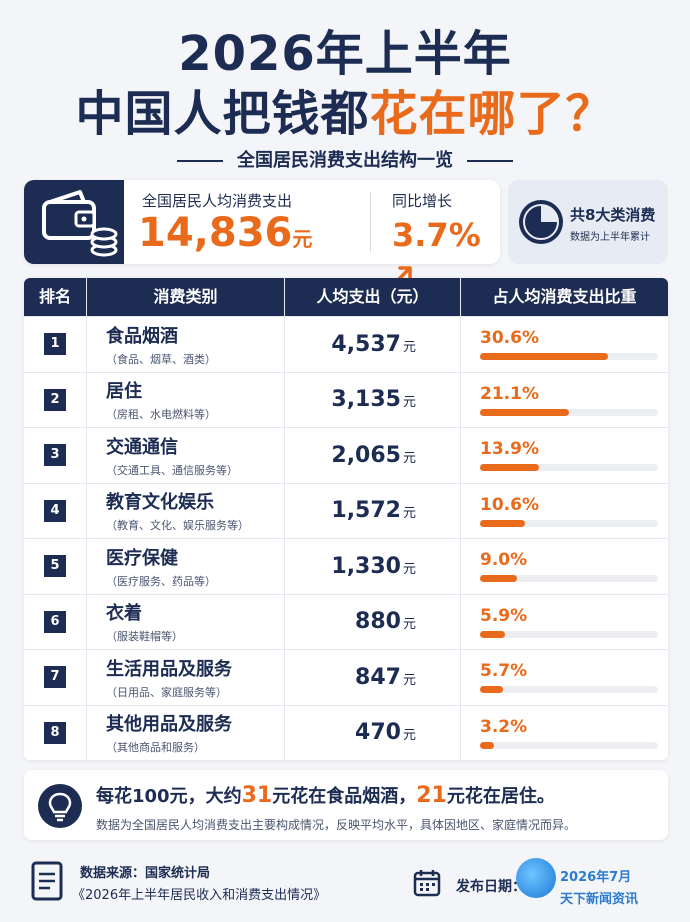 This screenshot has height=922, width=690. I want to click on watermark-logo, so click(536, 878).